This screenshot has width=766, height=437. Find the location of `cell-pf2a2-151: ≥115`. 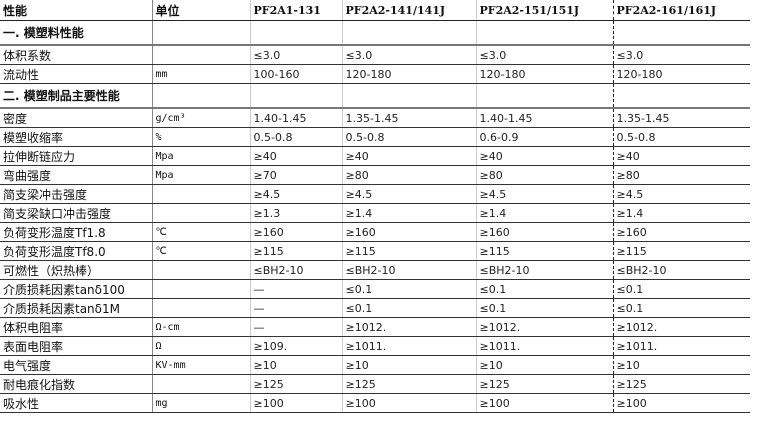

cell-pf2a2-151: ≥115 is located at coordinates (544, 251).